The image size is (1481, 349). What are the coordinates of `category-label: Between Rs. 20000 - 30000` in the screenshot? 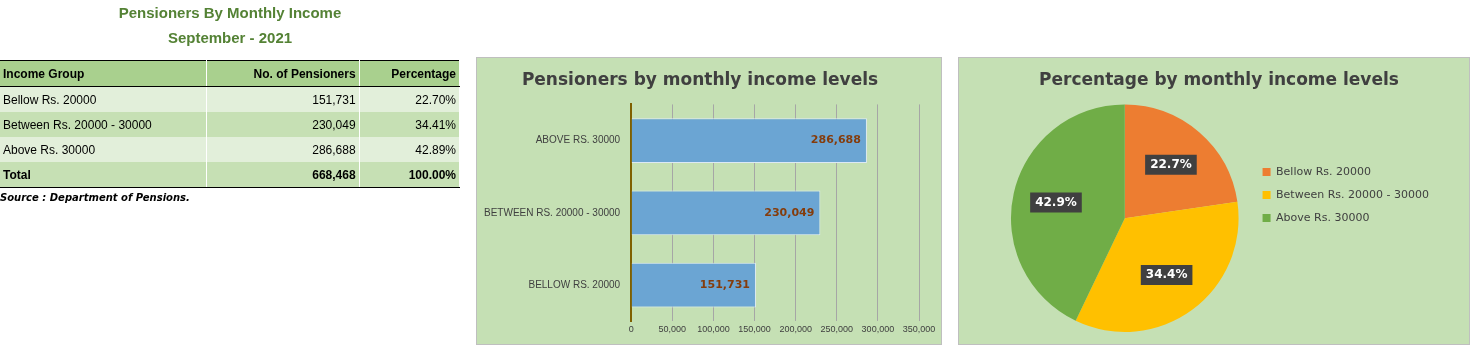 It's located at (103, 124).